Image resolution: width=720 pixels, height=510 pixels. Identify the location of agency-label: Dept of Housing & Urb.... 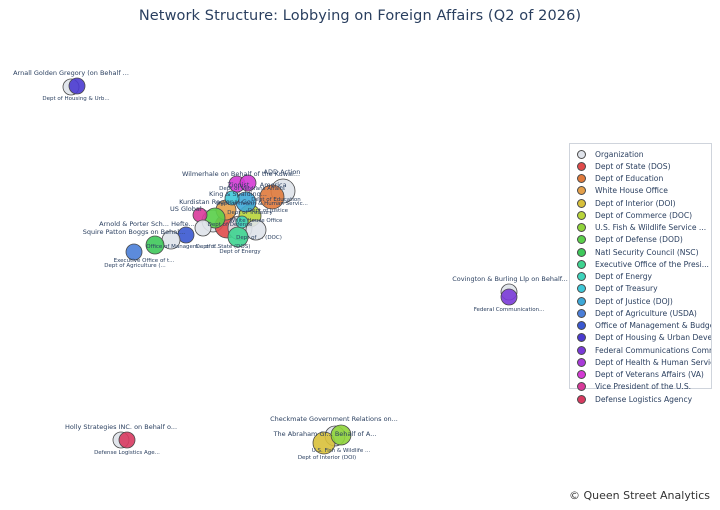
(75, 99).